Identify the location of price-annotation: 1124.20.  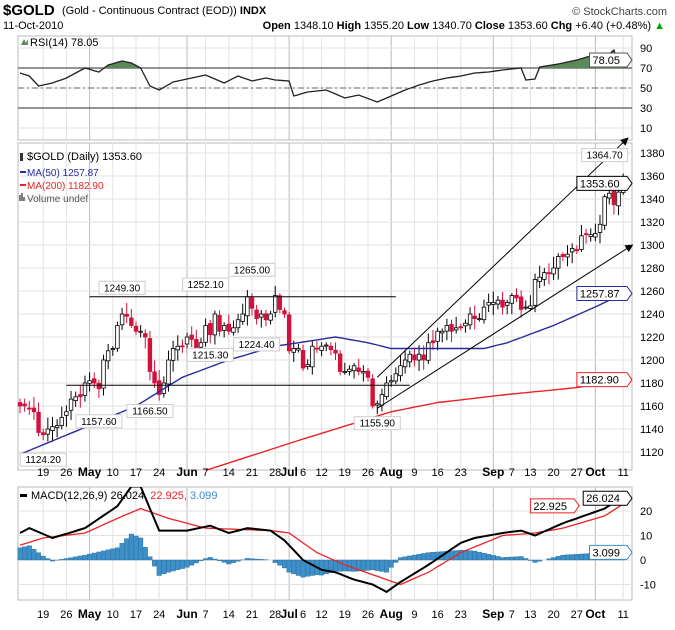
(43, 460).